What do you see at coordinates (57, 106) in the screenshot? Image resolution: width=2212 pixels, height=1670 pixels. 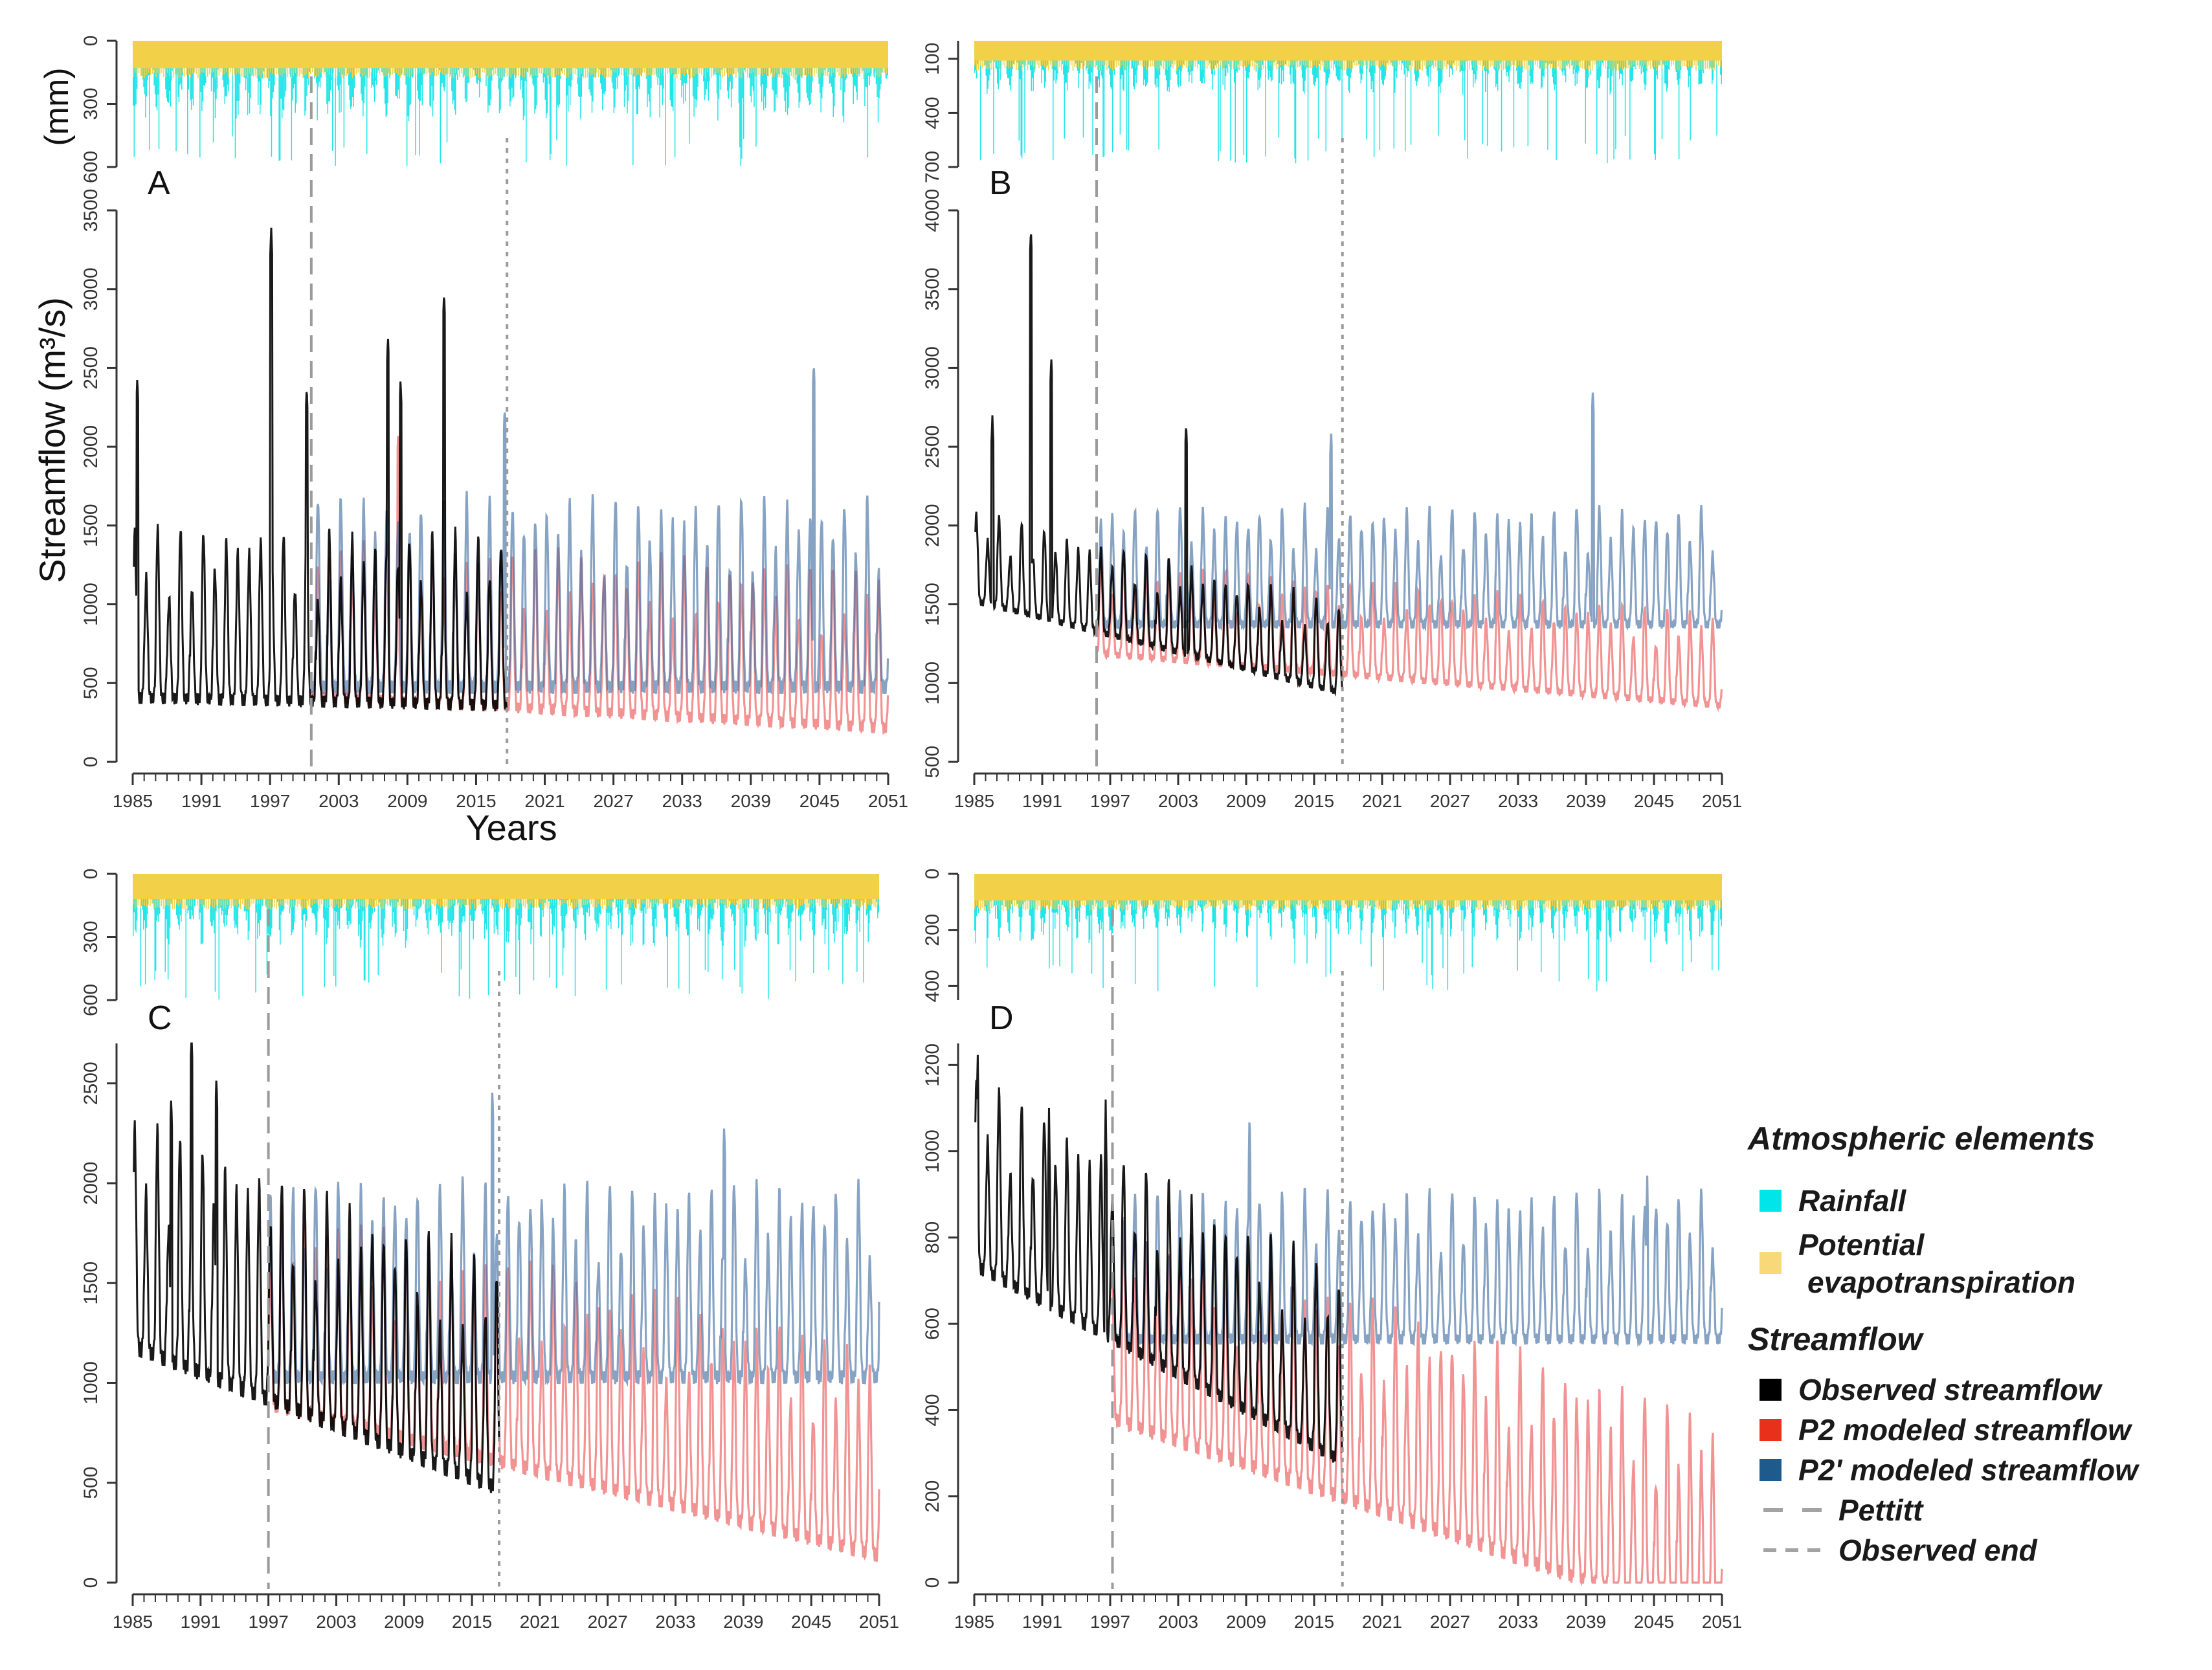 I see `rain-axis-title: (mm)` at bounding box center [57, 106].